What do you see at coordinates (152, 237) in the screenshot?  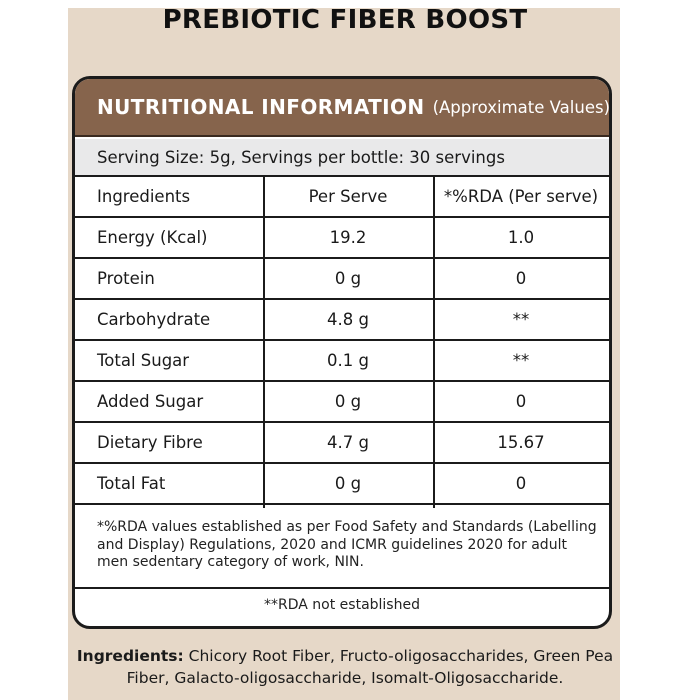 I see `row-nutrient: Energy (Kcal)` at bounding box center [152, 237].